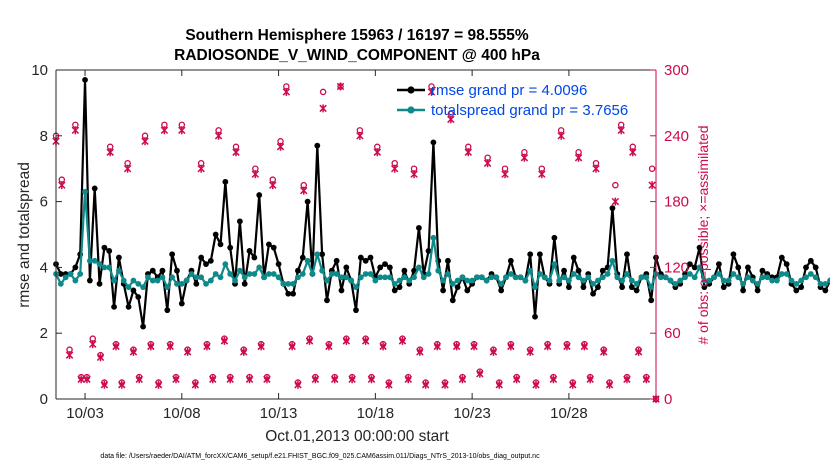 Image resolution: width=830 pixels, height=470 pixels. What do you see at coordinates (615, 185) in the screenshot?
I see `obs-possible-point` at bounding box center [615, 185].